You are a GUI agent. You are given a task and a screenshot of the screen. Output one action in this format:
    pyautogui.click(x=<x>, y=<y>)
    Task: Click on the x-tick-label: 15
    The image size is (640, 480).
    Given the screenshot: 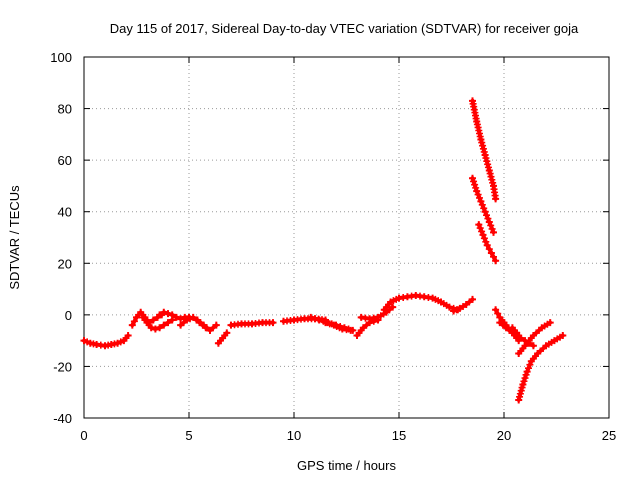 What is the action you would take?
    pyautogui.click(x=399, y=435)
    